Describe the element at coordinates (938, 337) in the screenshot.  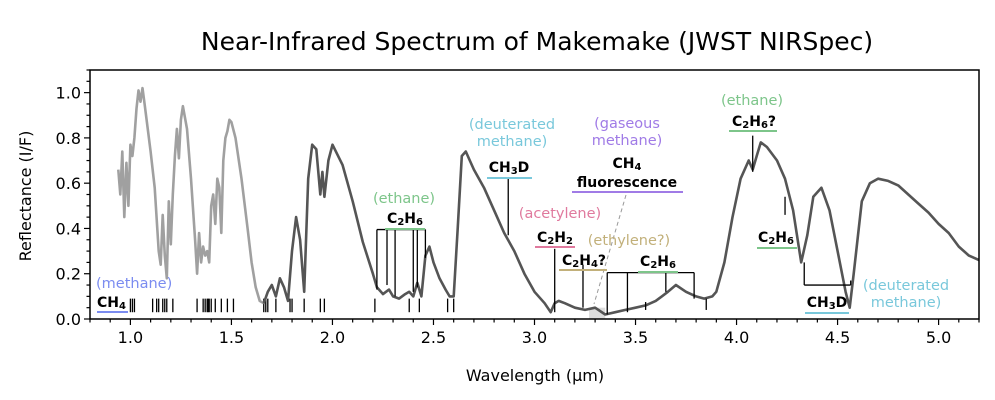
I see `x-tick-label: 5.0` at that location.